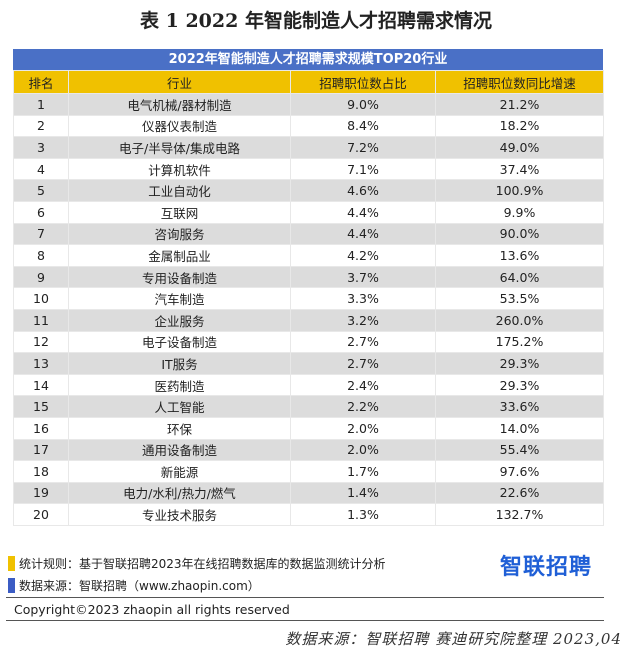  I want to click on cell-rank: 6, so click(41, 212).